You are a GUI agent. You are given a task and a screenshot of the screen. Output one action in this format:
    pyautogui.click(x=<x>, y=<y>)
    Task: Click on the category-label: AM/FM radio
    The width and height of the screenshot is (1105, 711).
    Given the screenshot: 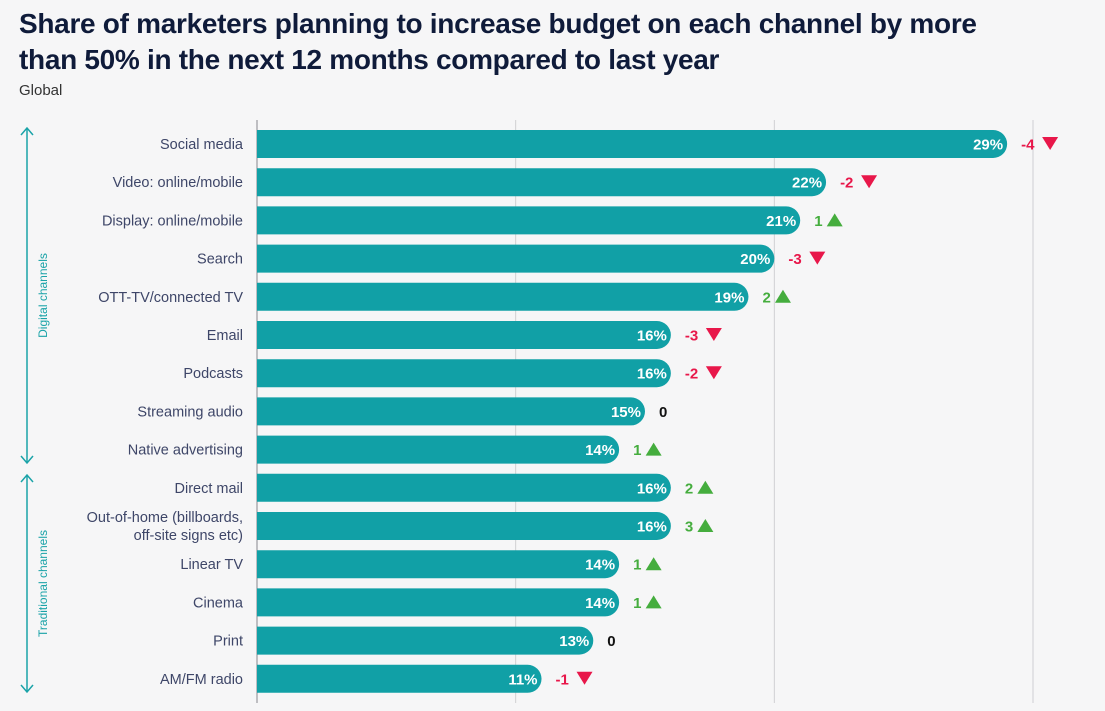 What is the action you would take?
    pyautogui.click(x=201, y=680)
    